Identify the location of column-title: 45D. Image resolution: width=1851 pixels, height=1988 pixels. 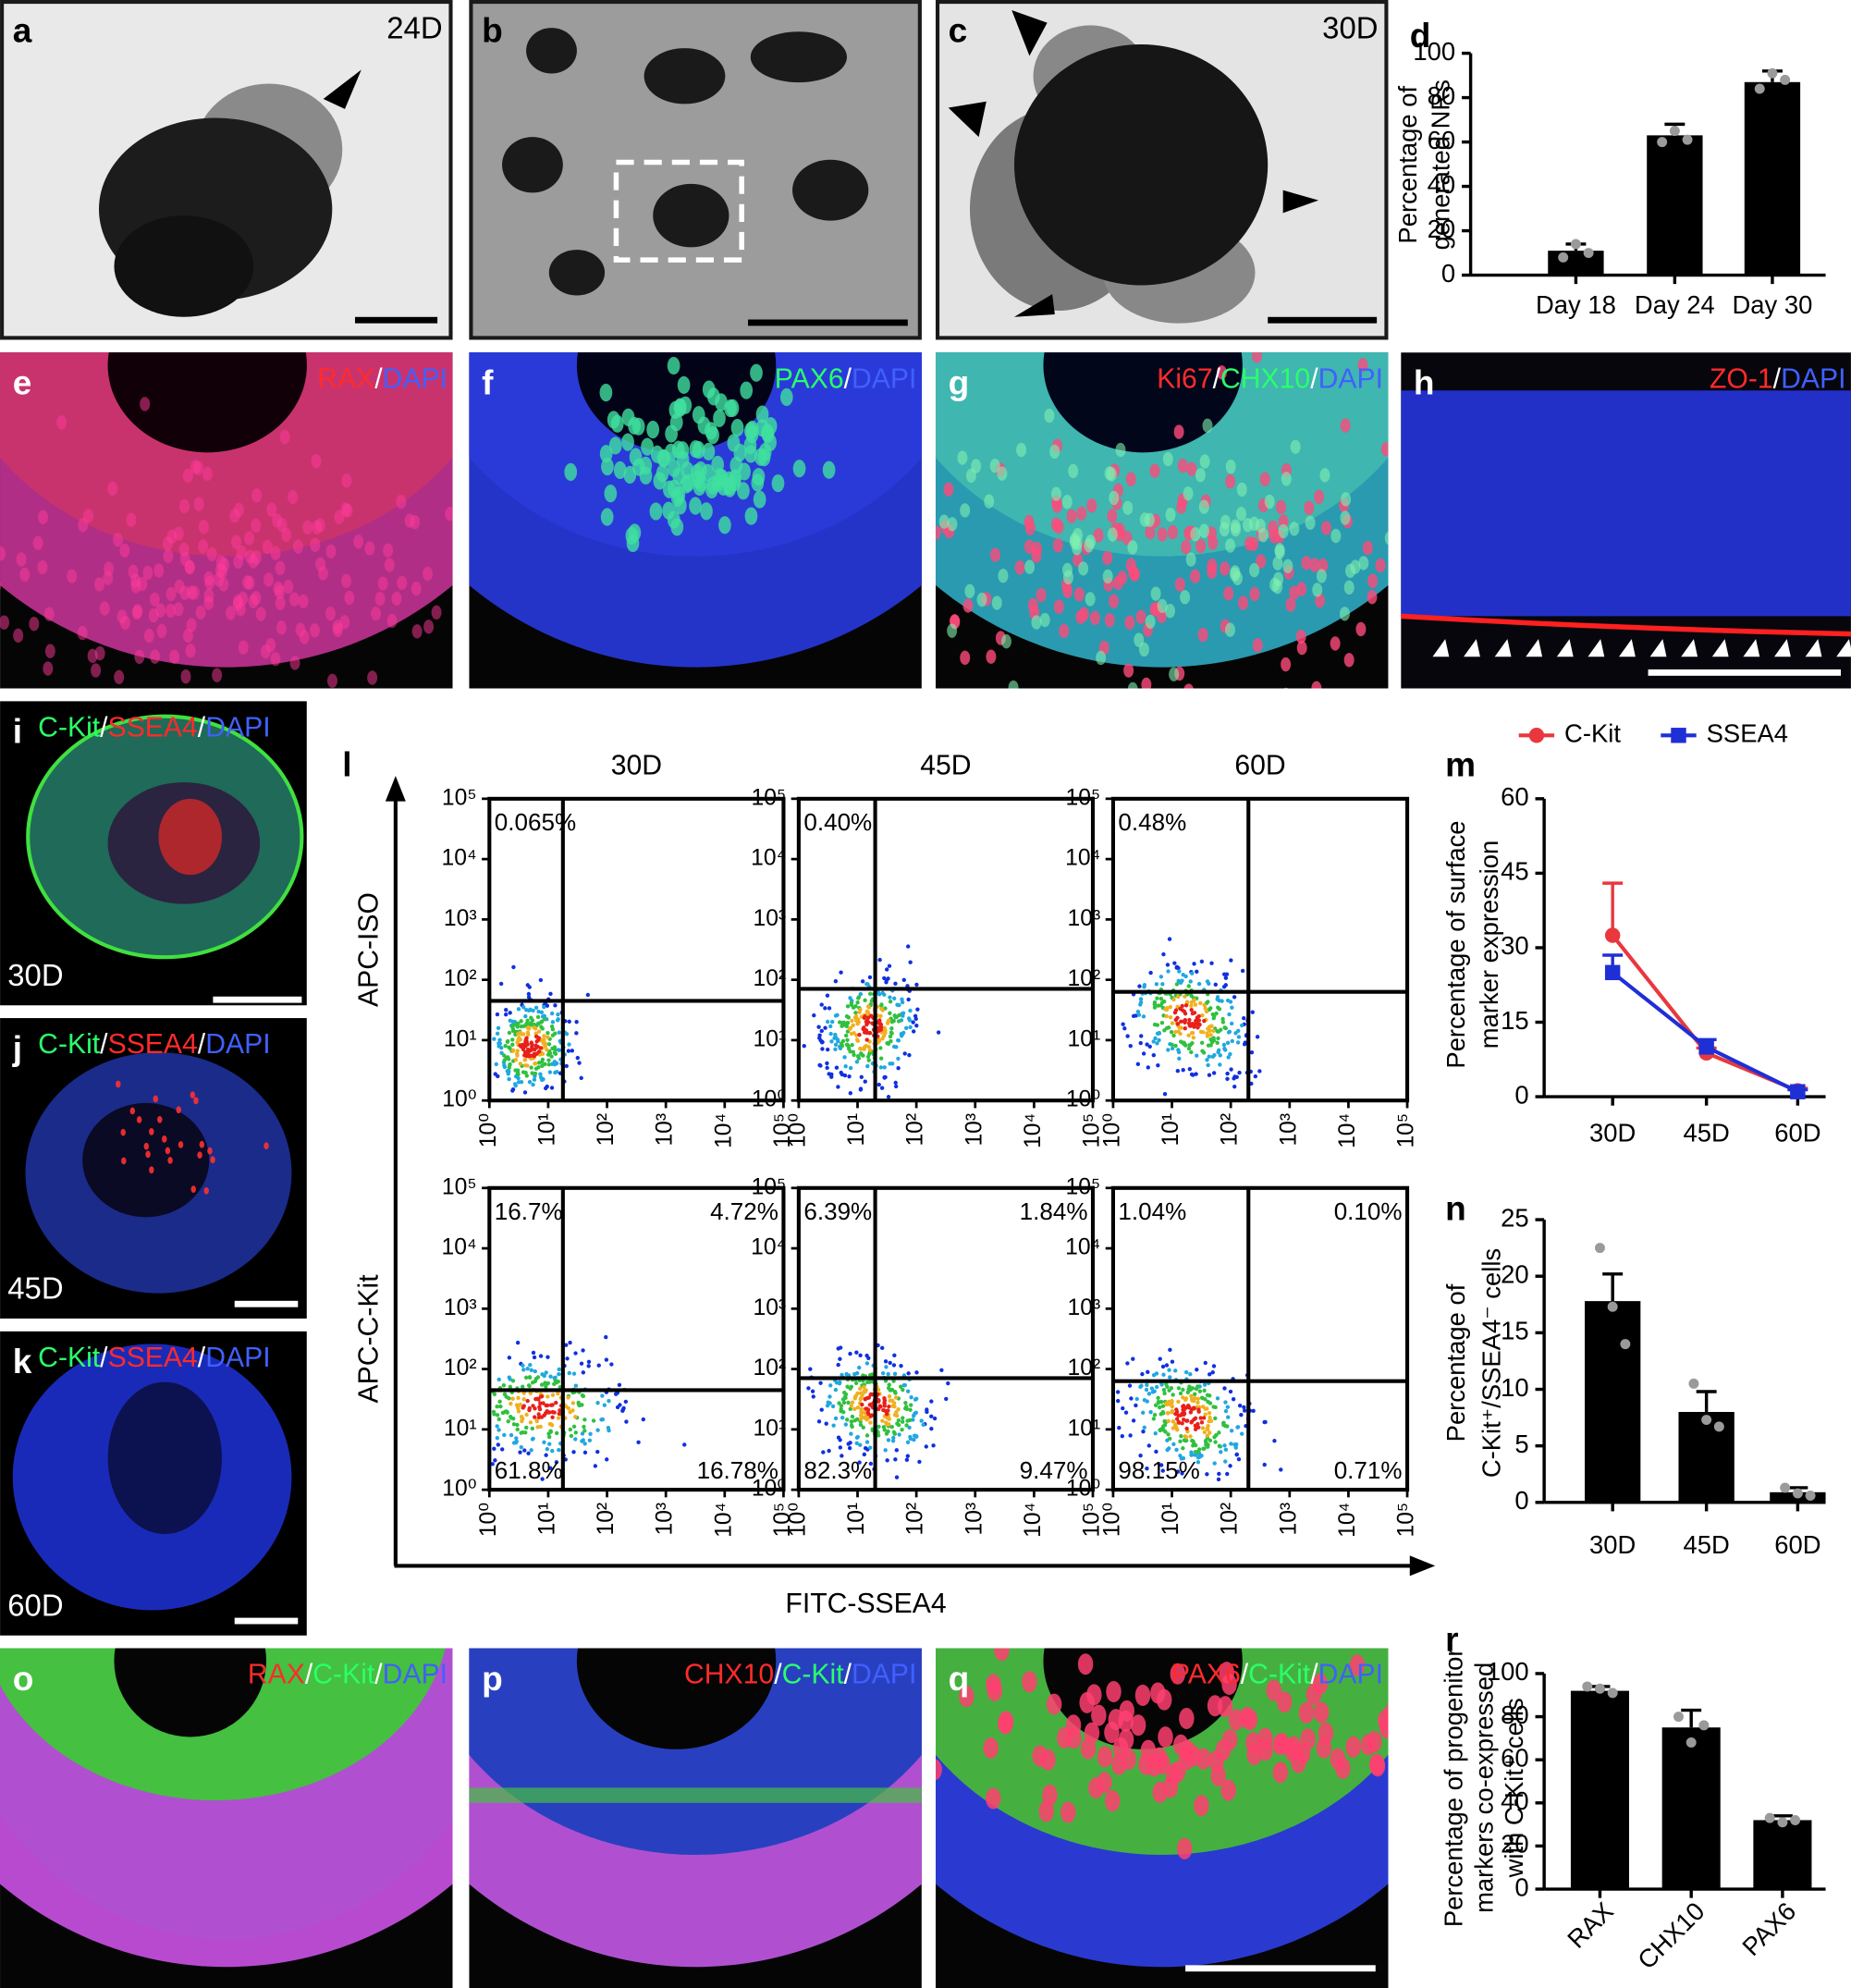
(946, 766).